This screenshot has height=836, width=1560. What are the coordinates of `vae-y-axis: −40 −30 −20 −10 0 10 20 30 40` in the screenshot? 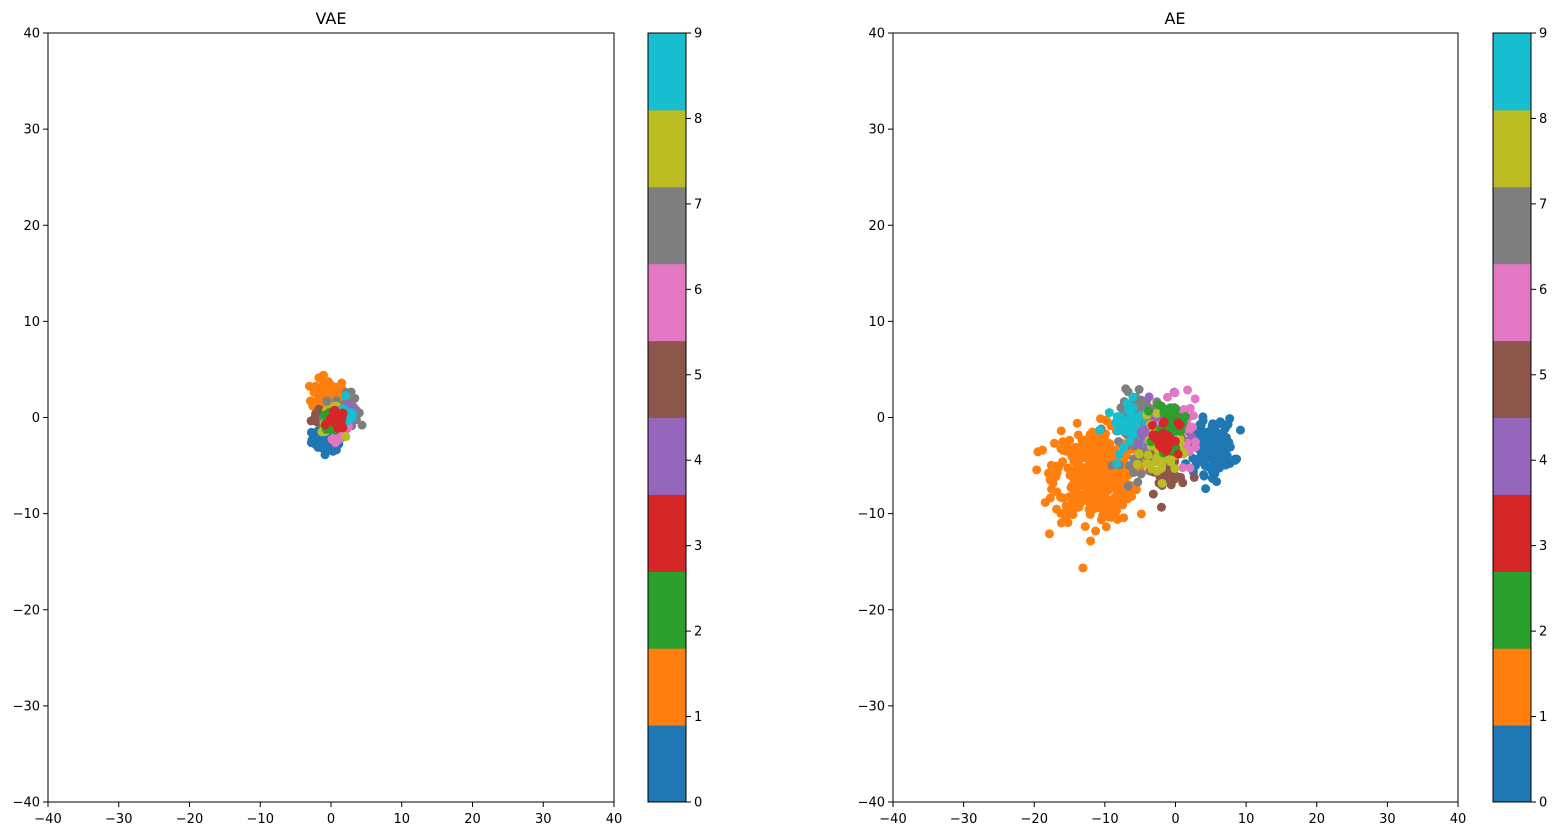 It's located at (30, 419).